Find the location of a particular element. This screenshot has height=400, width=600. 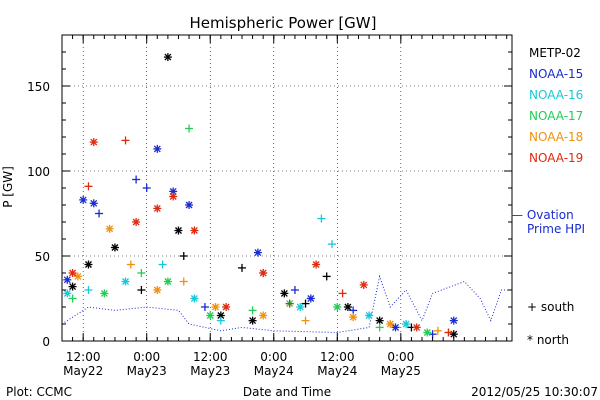

legend-south: + south is located at coordinates (550, 307).